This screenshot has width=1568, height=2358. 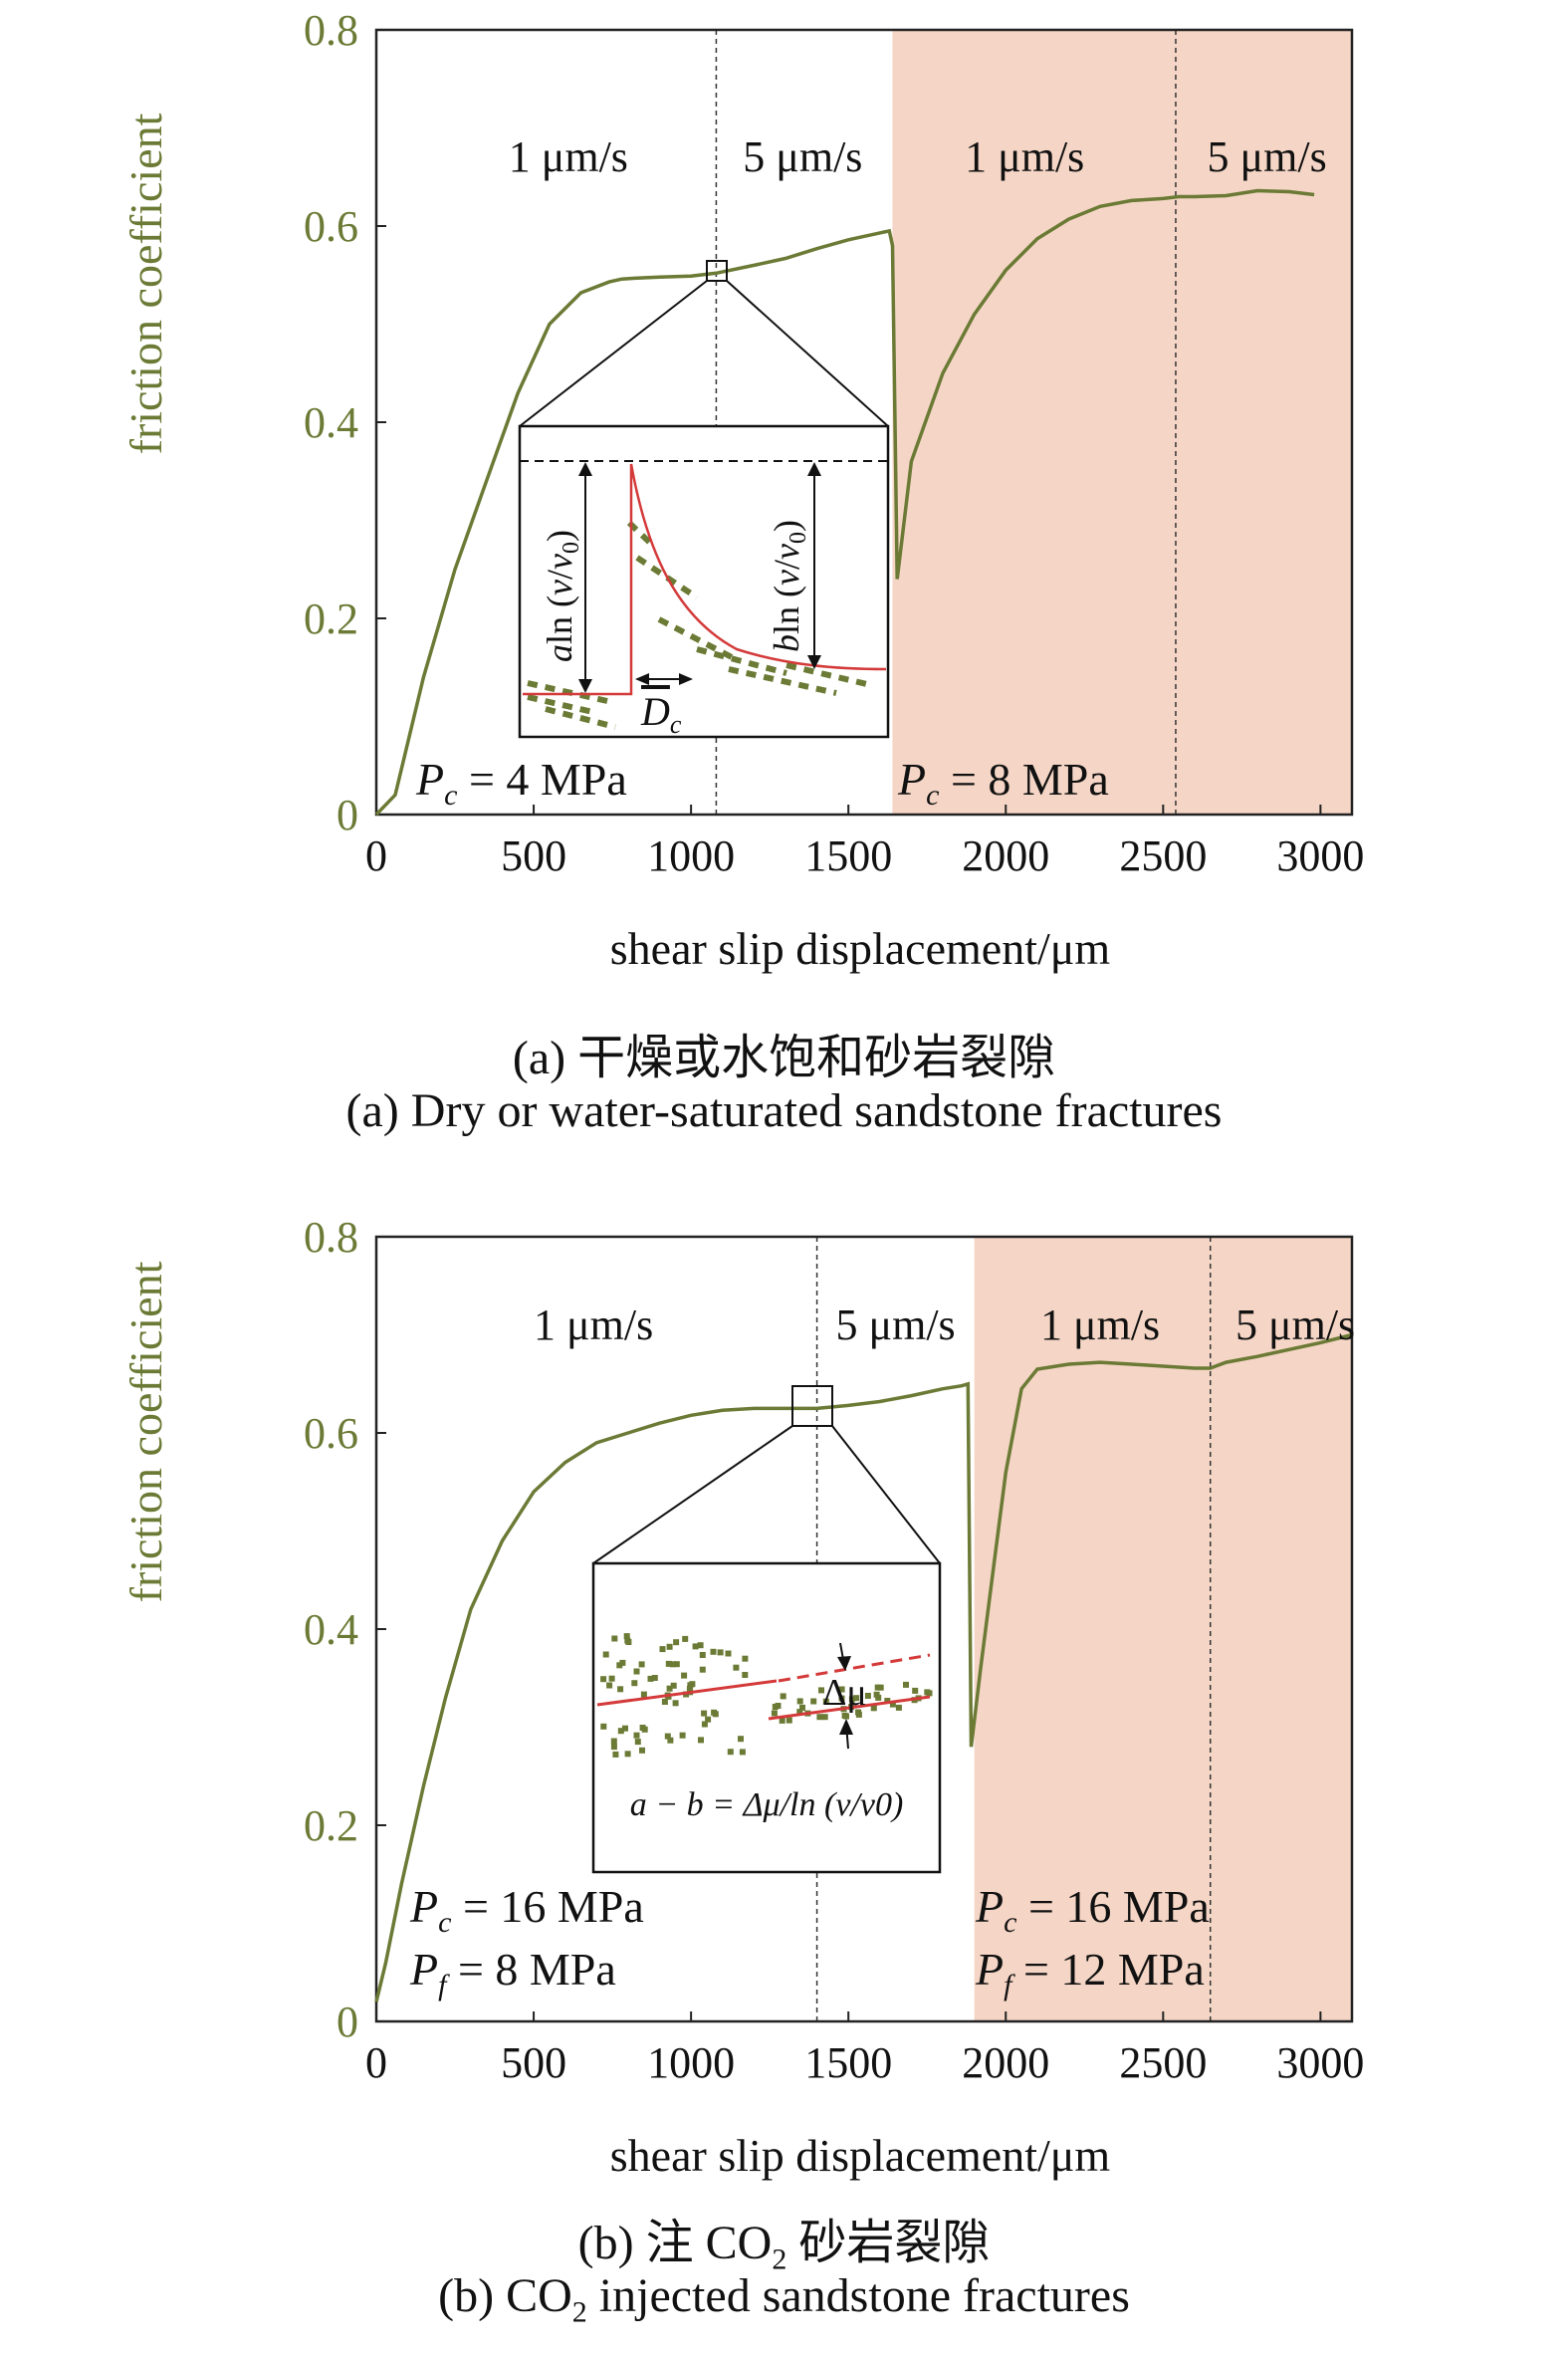 What do you see at coordinates (844, 1693) in the screenshot?
I see `inset-b-delta-mu-label: Δμ` at bounding box center [844, 1693].